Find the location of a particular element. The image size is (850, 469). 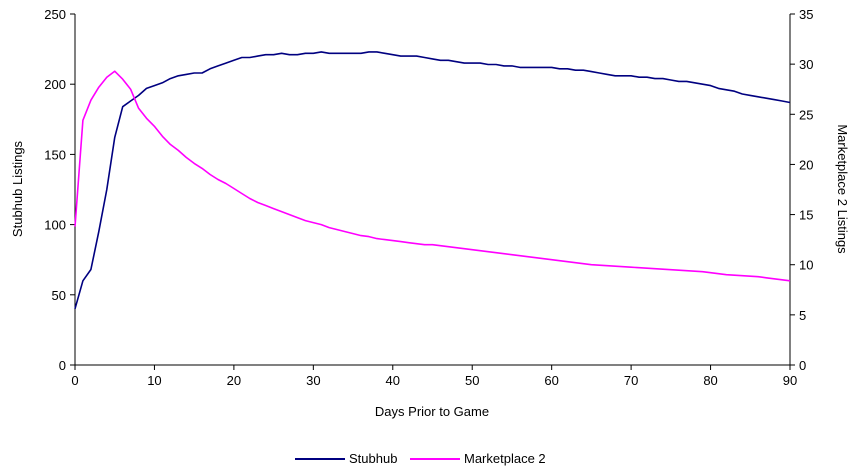

y-left-tick-label: 200 is located at coordinates (55, 84).